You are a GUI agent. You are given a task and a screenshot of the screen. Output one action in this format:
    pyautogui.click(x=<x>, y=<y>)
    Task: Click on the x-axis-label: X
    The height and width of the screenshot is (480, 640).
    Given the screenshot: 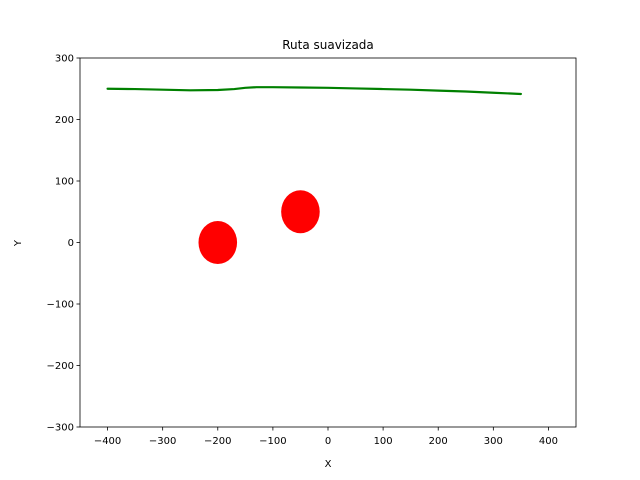 What is the action you would take?
    pyautogui.click(x=328, y=464)
    